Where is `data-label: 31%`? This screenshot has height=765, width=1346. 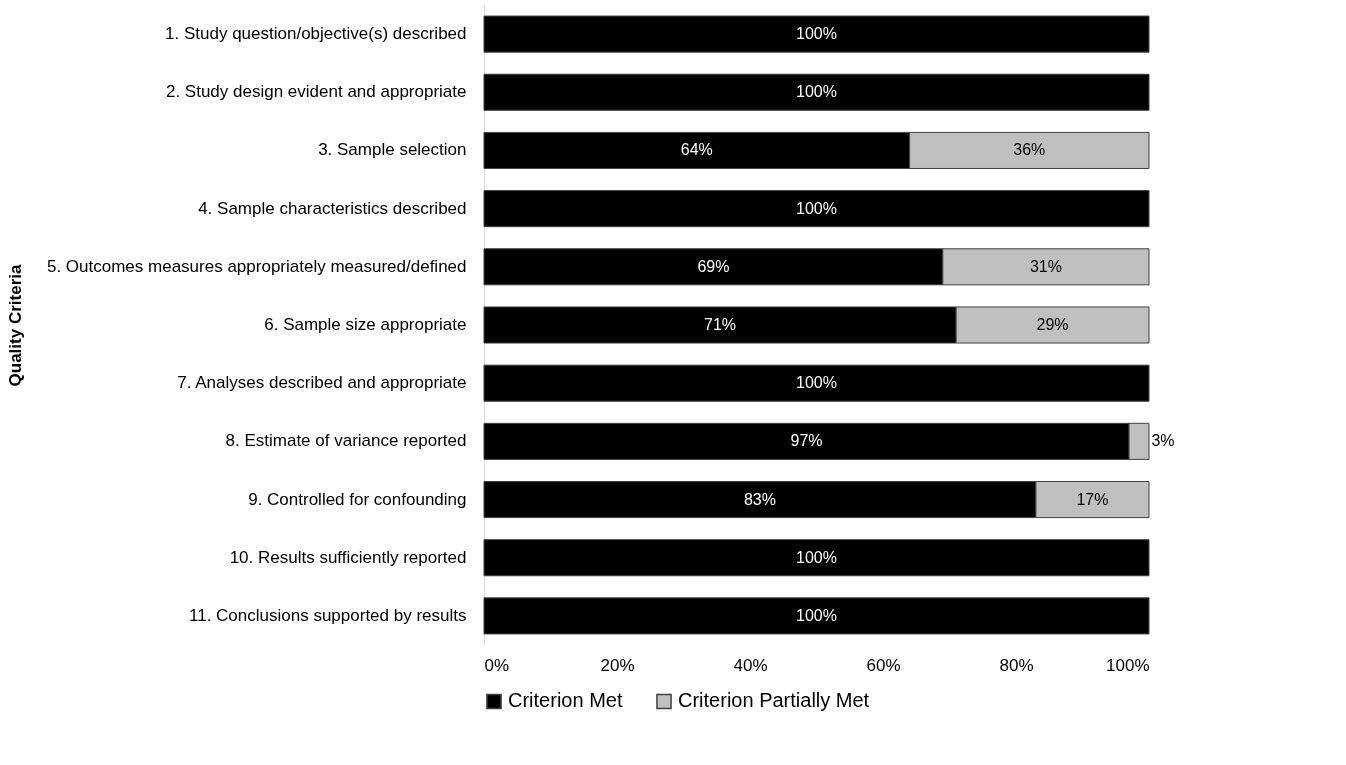 data-label: 31% is located at coordinates (1045, 266).